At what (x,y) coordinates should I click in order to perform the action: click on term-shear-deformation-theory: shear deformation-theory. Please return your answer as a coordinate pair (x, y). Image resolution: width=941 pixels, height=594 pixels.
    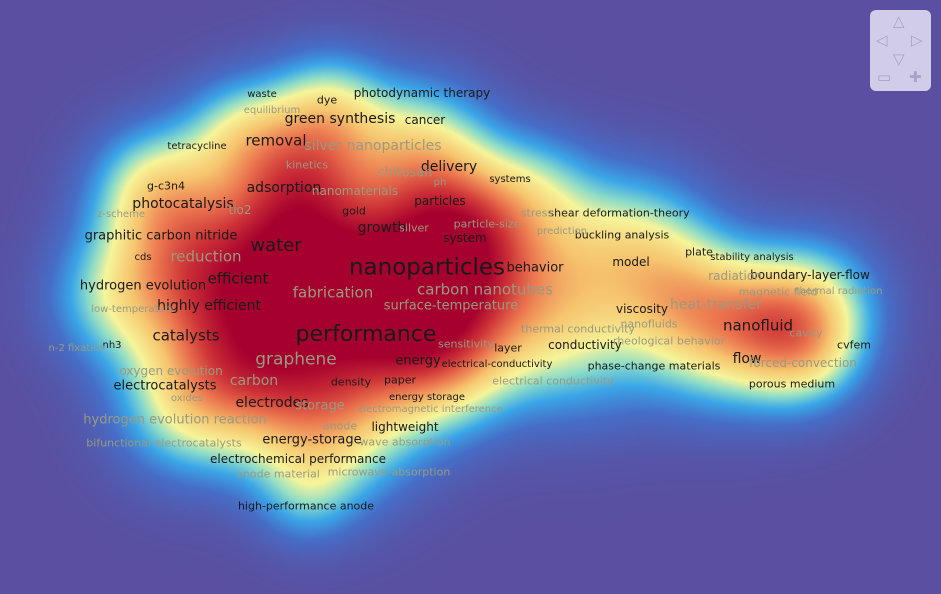
    Looking at the image, I should click on (619, 213).